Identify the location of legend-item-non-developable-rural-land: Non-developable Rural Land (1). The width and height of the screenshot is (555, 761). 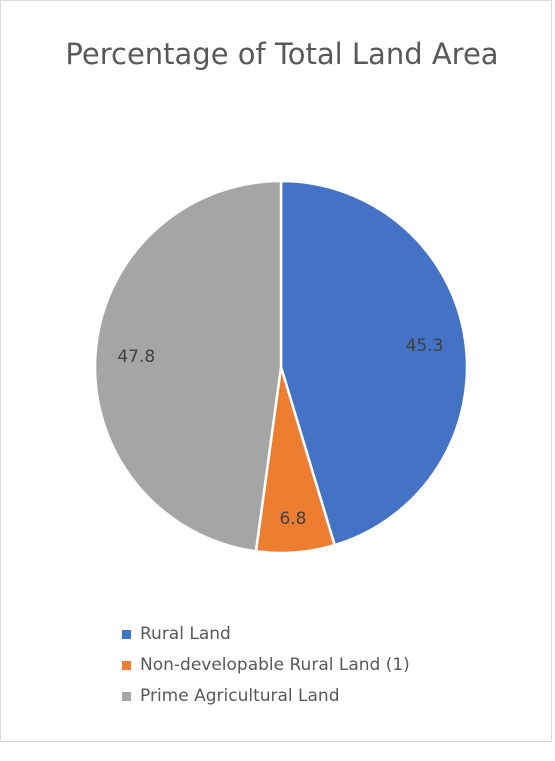
(266, 665).